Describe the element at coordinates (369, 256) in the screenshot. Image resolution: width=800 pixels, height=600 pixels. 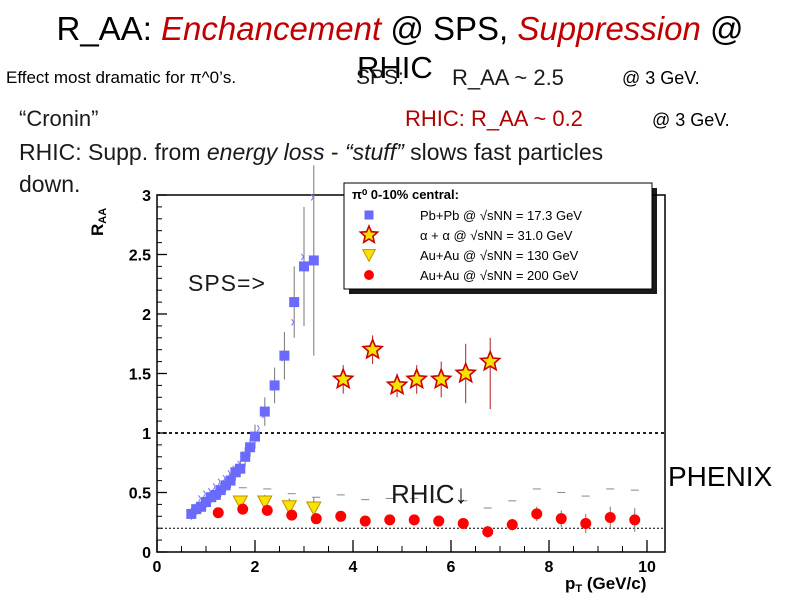
I see `legend-marker-triangle-down` at that location.